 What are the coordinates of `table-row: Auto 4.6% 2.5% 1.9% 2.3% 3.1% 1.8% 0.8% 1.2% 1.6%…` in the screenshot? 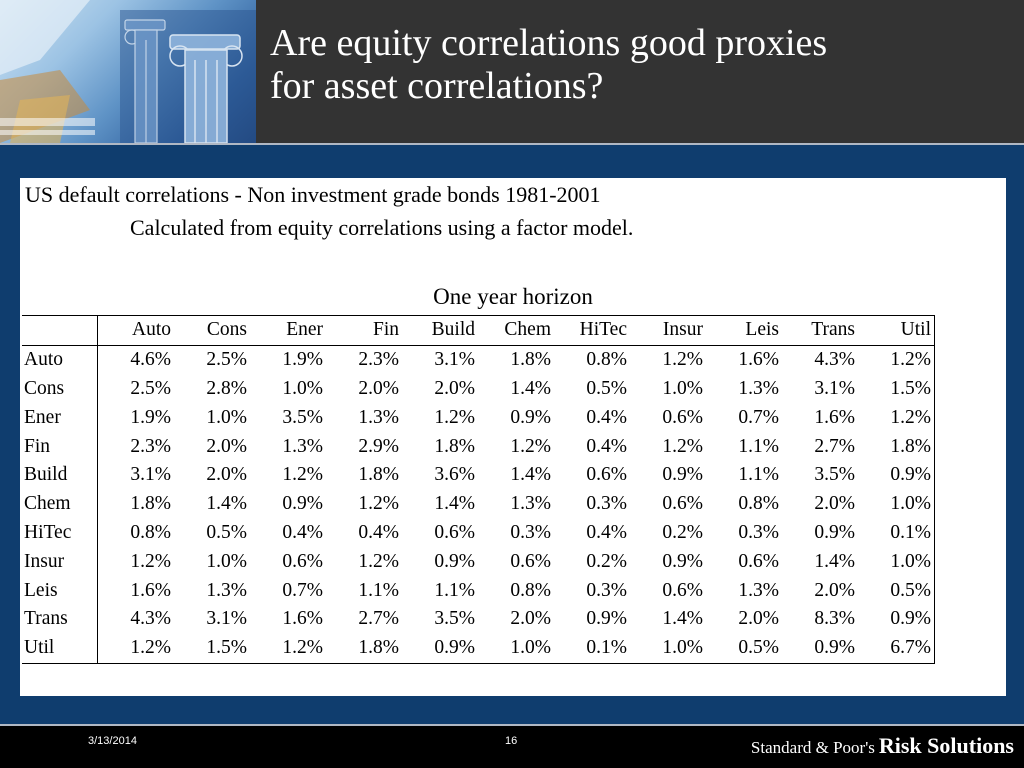 It's located at (478, 360).